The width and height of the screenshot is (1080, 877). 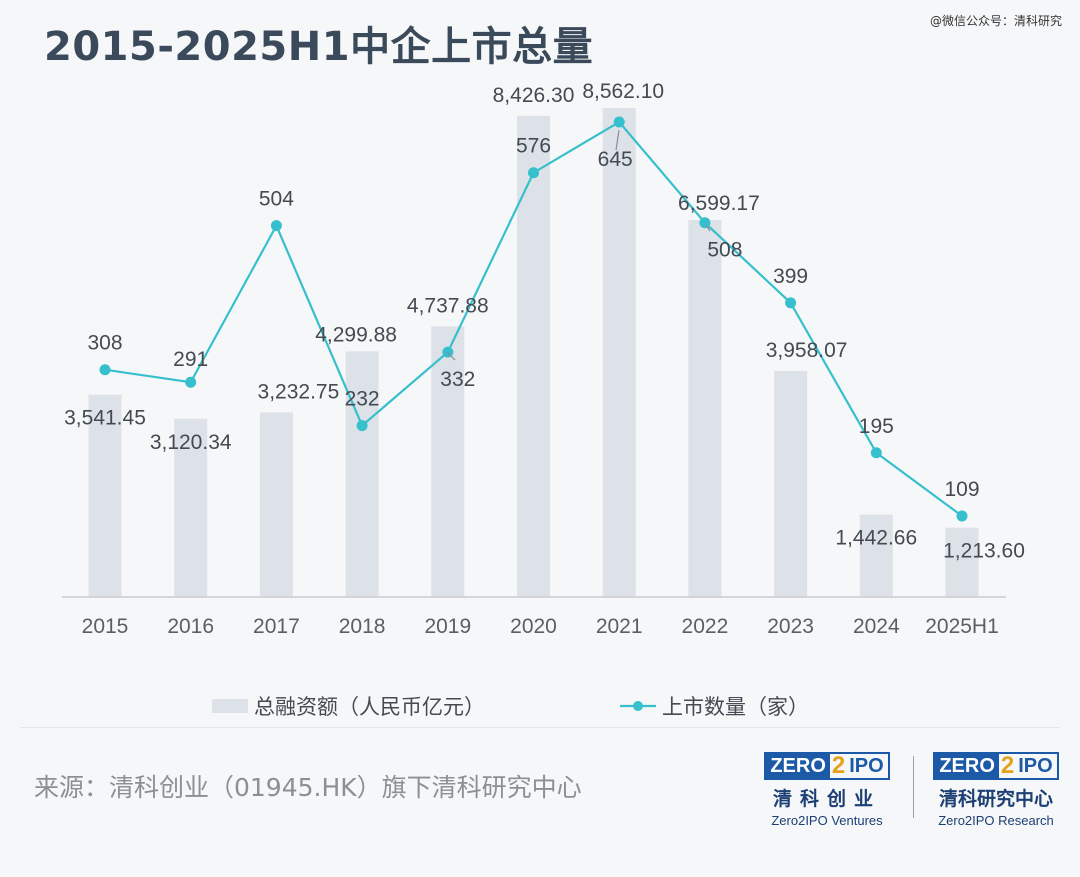 I want to click on legend-bar-label: 总融资额（人民币亿元）, so click(x=369, y=707).